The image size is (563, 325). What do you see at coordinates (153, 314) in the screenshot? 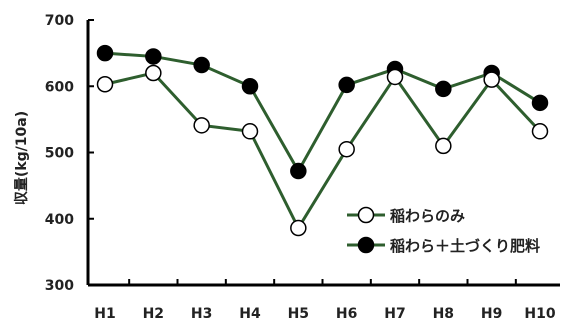
I see `x-tick-label: H2` at bounding box center [153, 314].